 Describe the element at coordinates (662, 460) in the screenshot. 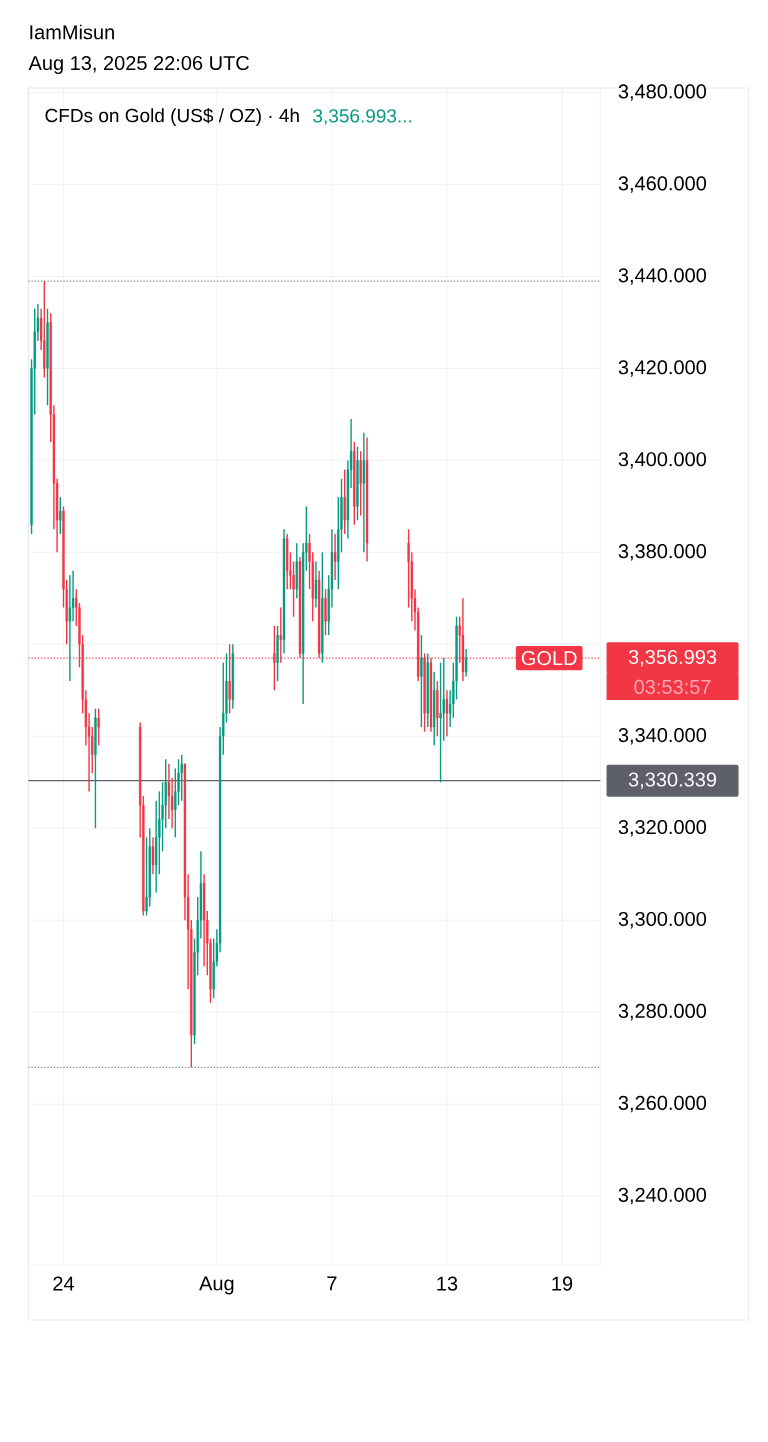

I see `y-tick-label: 3,400.000` at that location.